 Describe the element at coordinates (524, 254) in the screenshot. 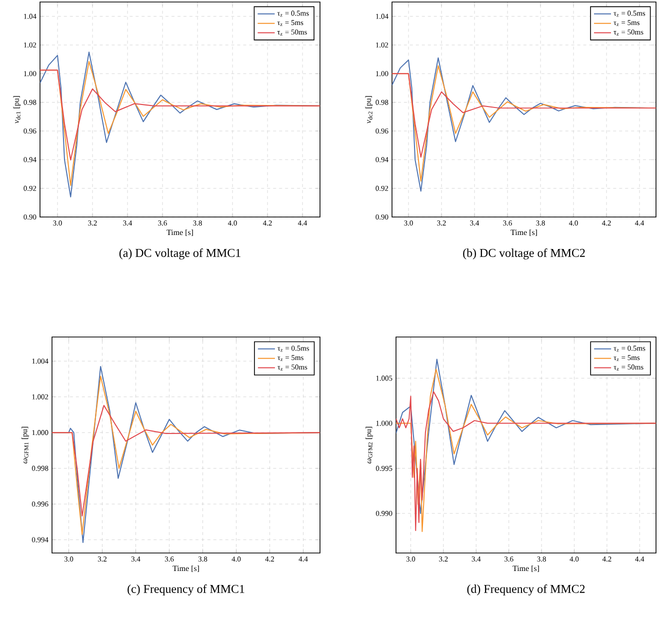

I see `text: (b) DC voltage of MMC2` at that location.